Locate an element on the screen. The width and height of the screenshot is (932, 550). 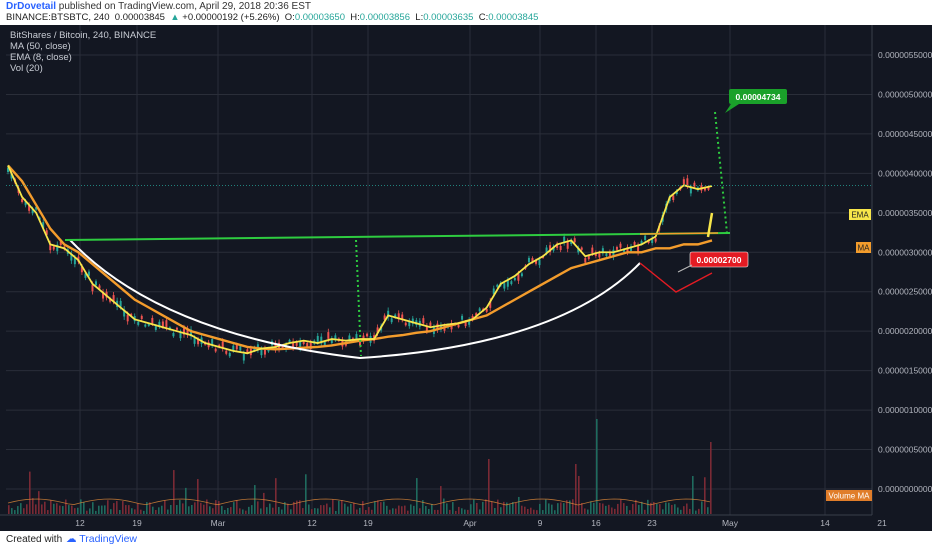
target-dotted-line is located at coordinates (721, 172).